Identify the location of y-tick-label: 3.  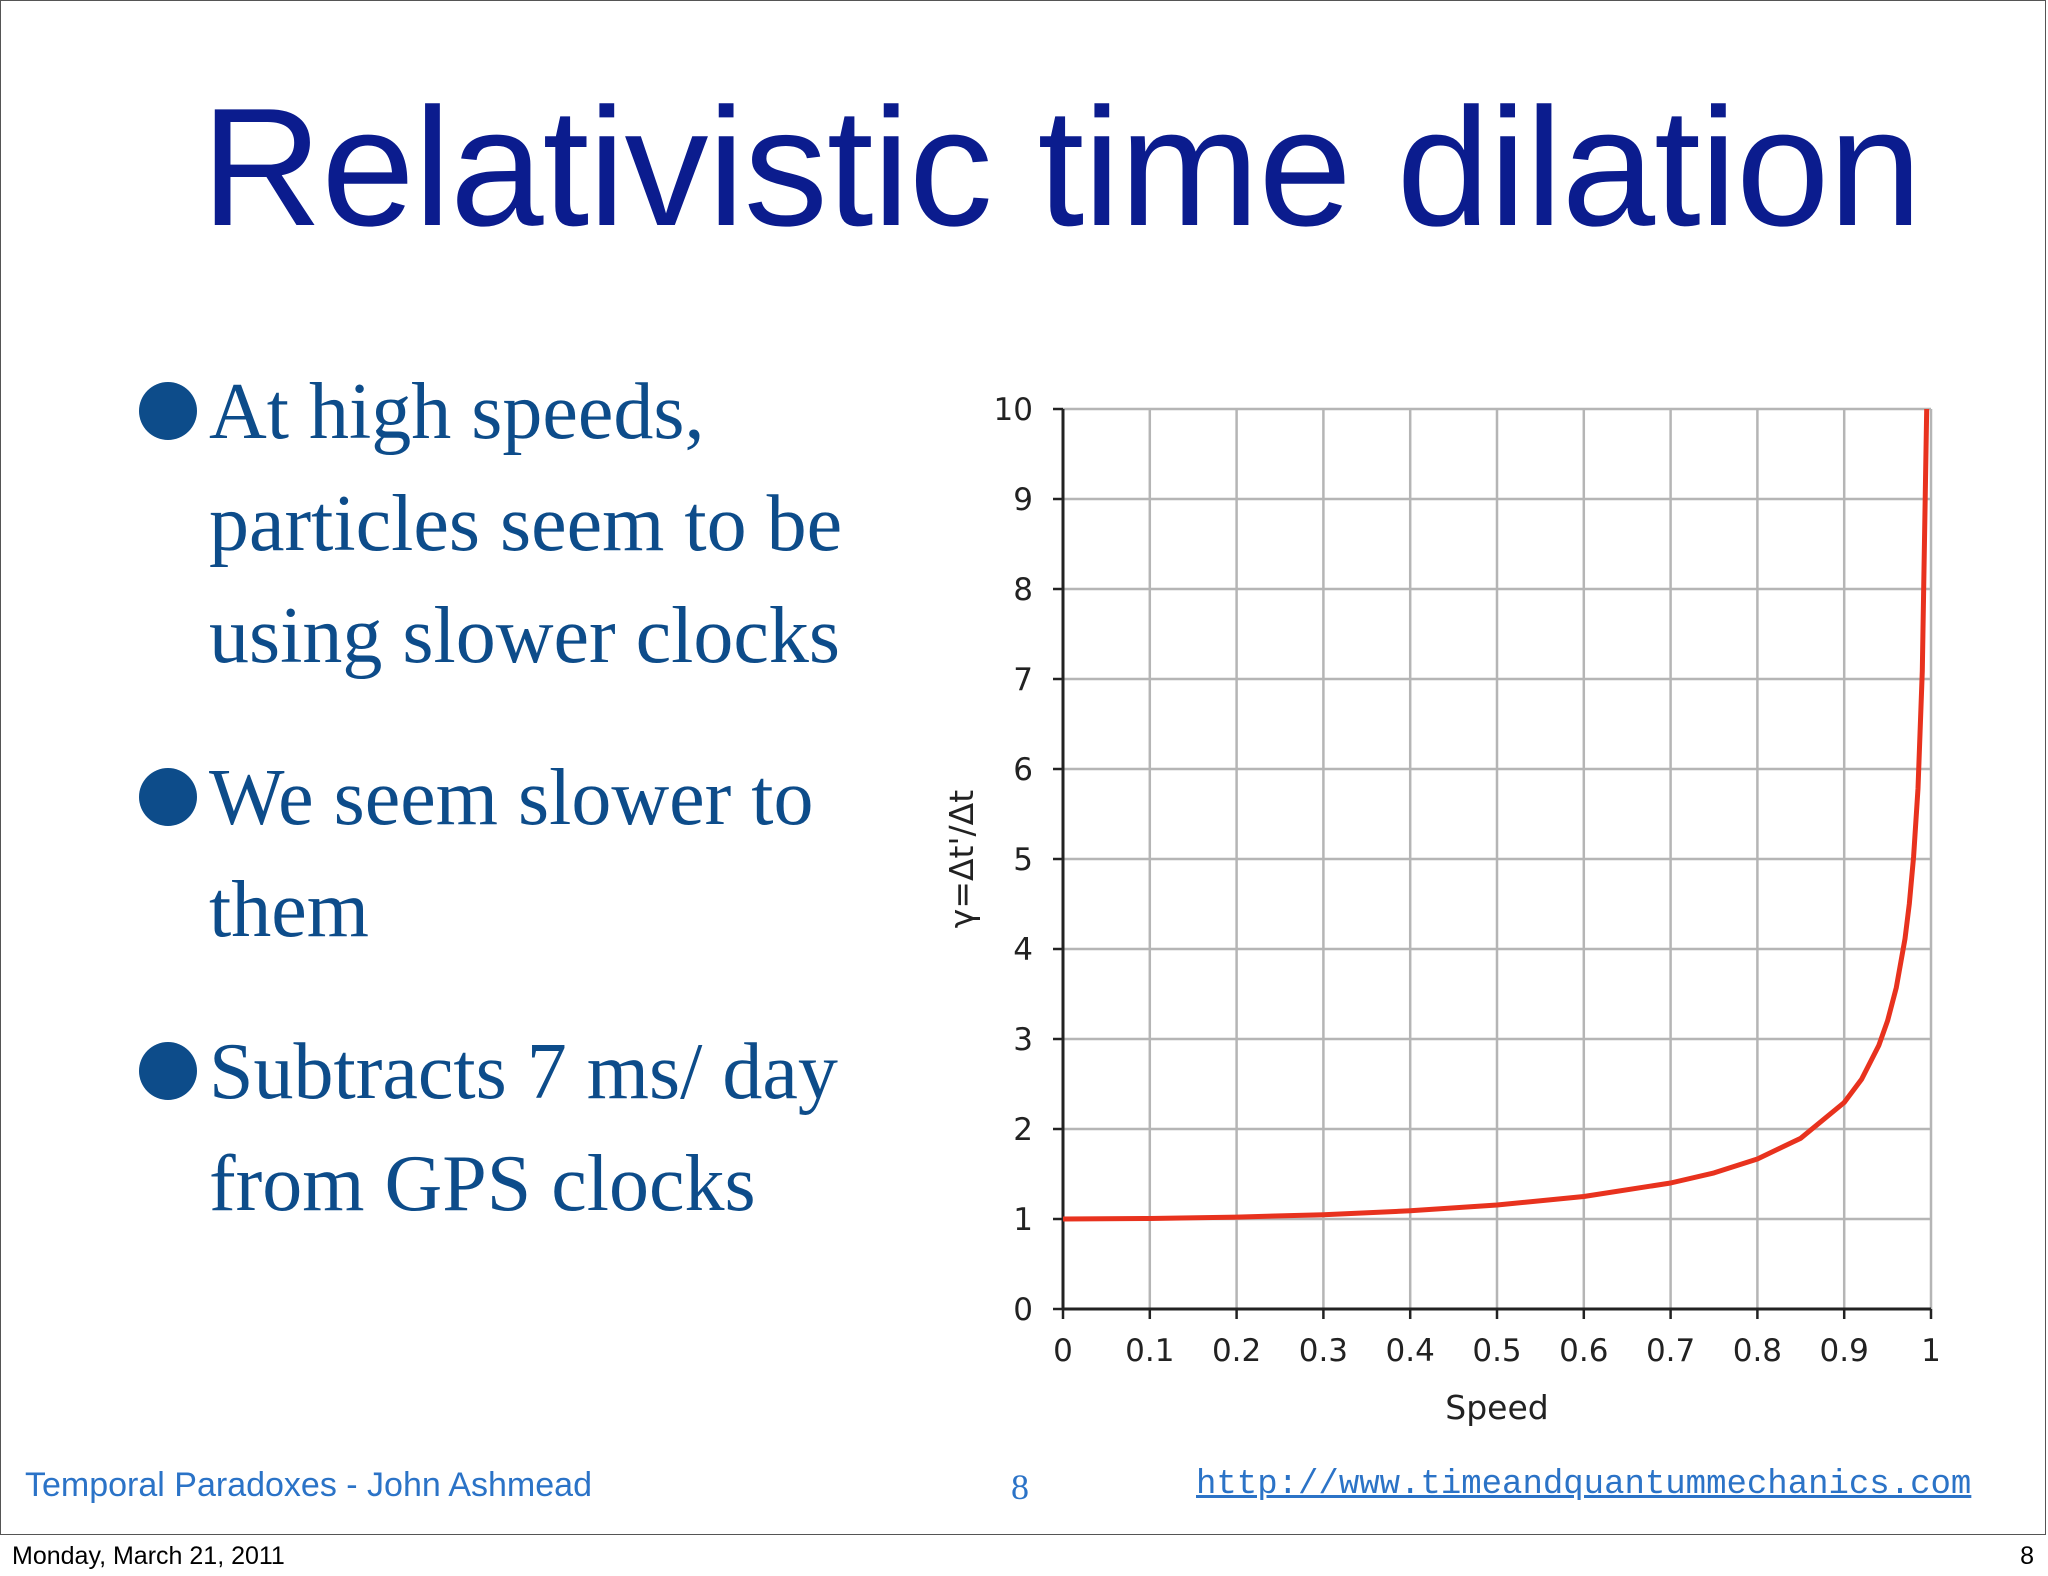
(1023, 1040).